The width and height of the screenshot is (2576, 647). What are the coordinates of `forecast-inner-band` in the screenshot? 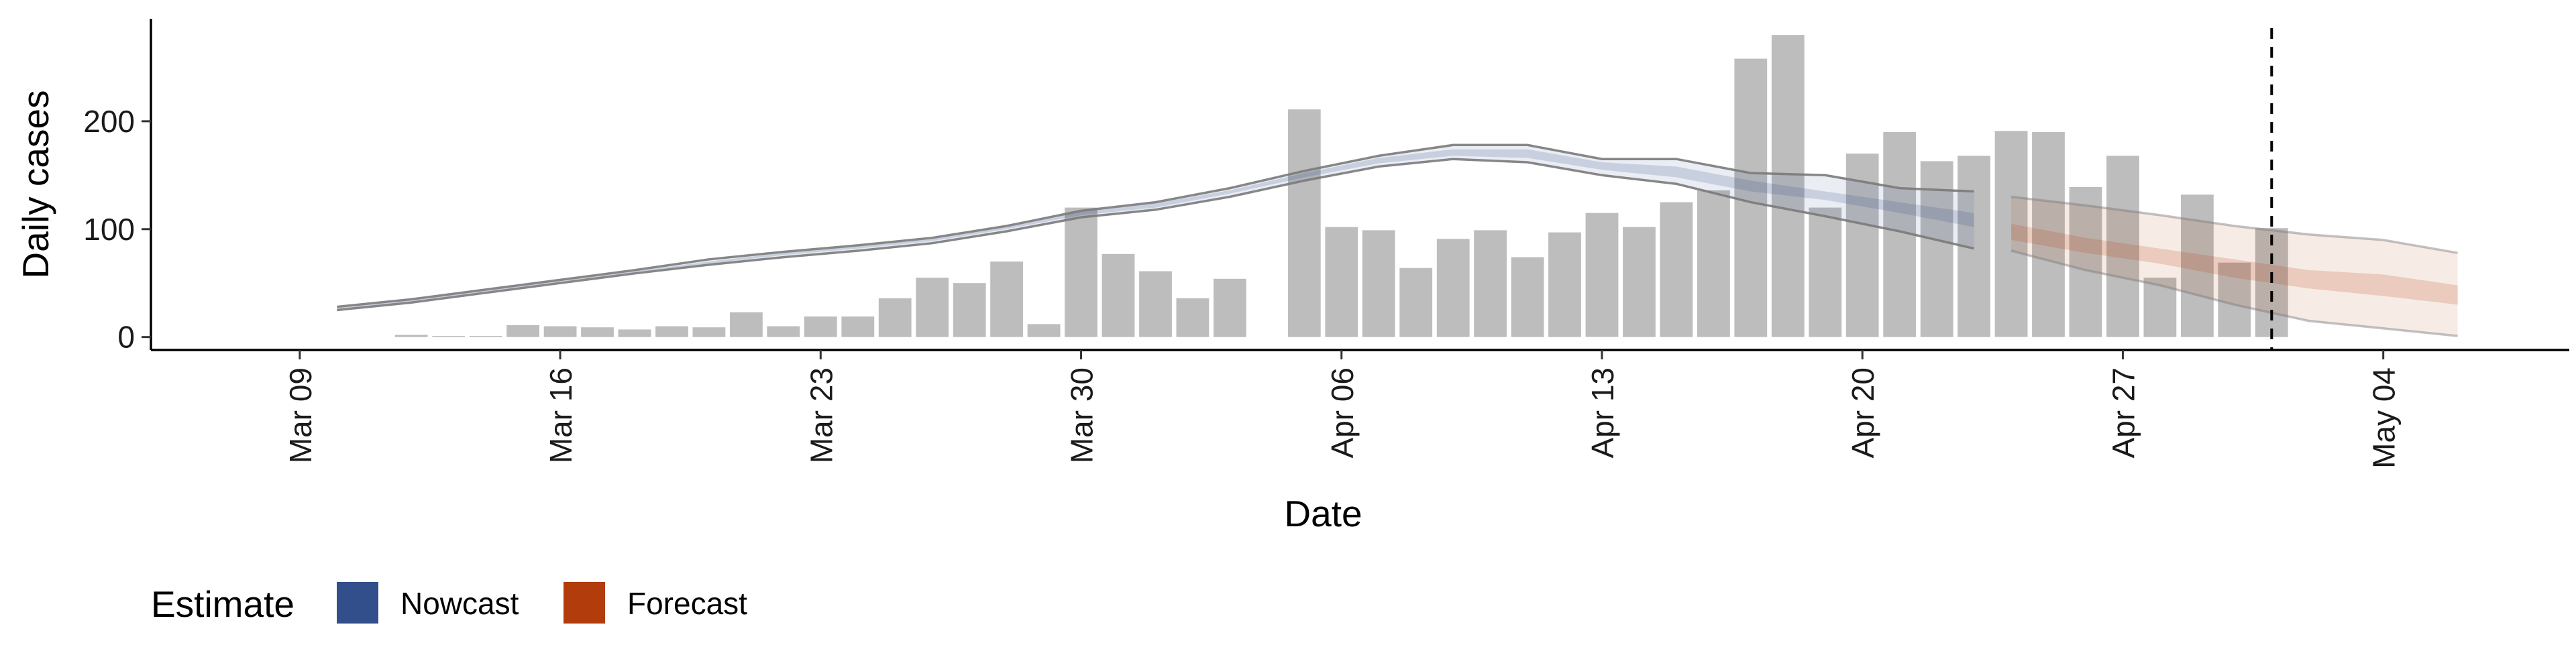 It's located at (2234, 264).